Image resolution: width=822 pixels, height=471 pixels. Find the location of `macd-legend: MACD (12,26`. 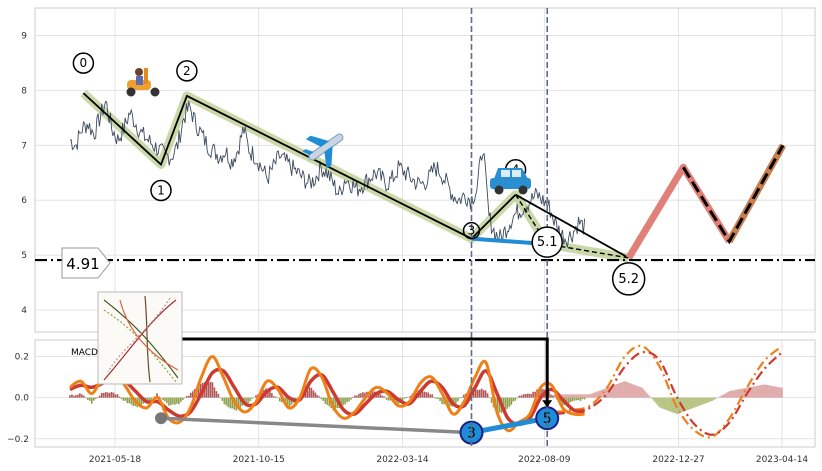

macd-legend: MACD (12,26 is located at coordinates (127, 338).